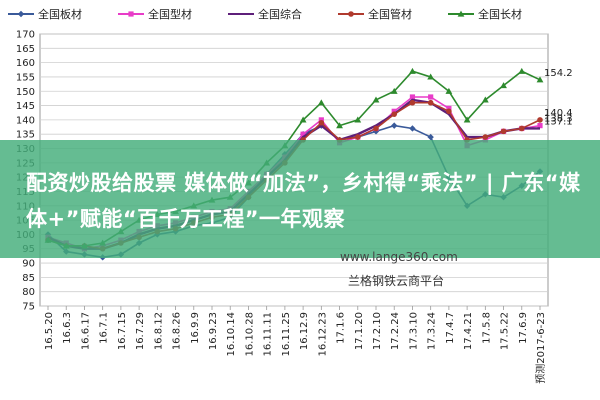  I want to click on x-tick-label: 16.7.1, so click(104, 328).